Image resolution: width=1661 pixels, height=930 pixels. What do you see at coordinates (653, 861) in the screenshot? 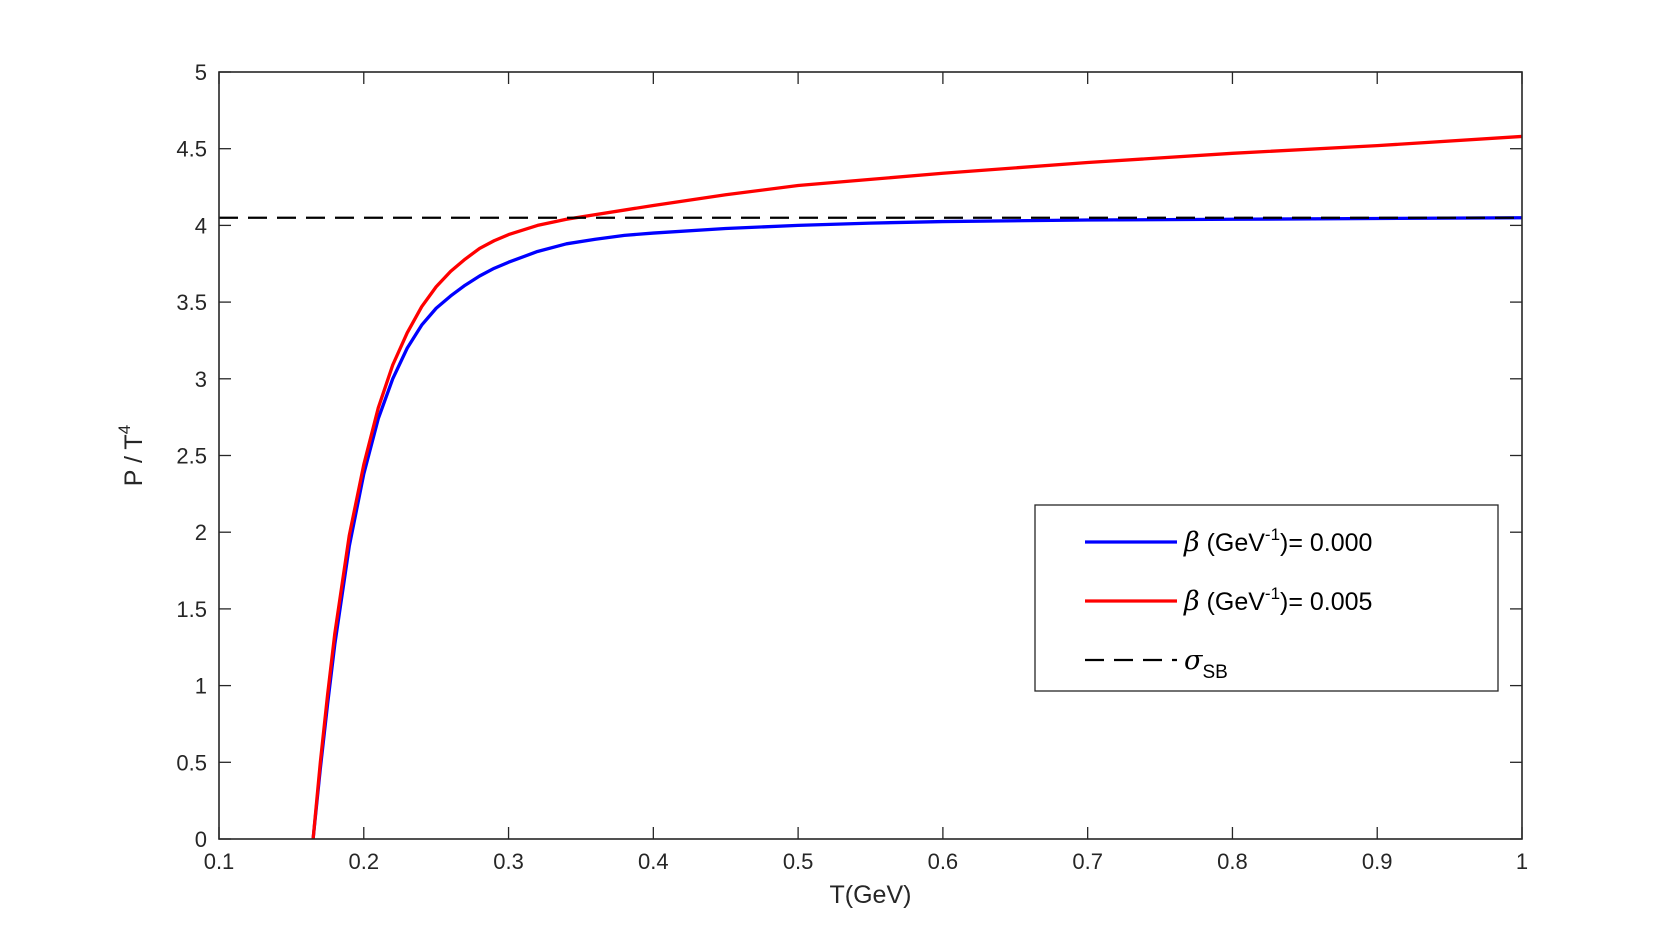
I see `x-tick-label: 0.4` at bounding box center [653, 861].